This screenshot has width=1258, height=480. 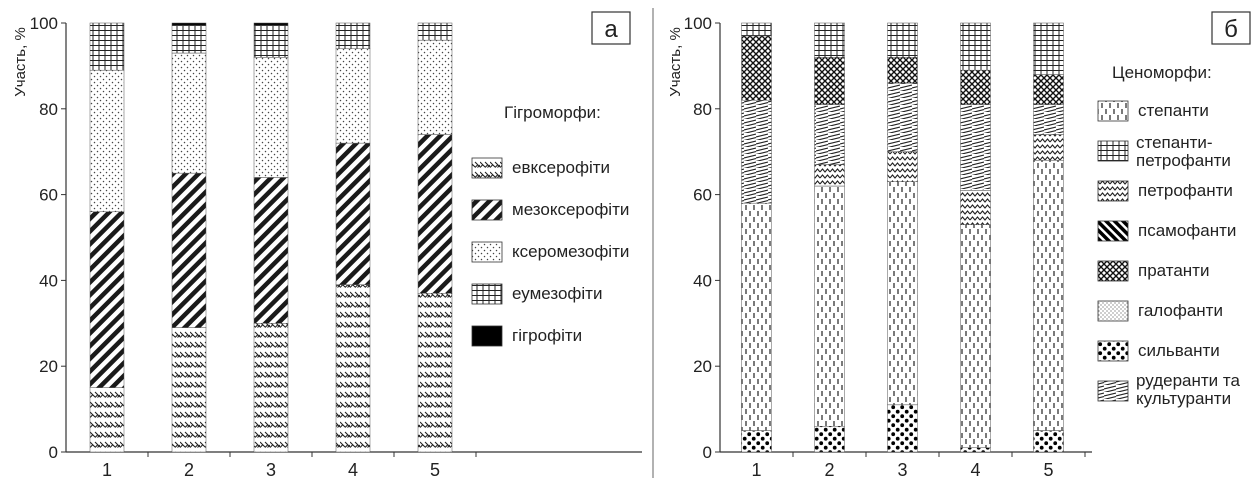 I want to click on legend-label: гігрофіти, so click(x=547, y=335).